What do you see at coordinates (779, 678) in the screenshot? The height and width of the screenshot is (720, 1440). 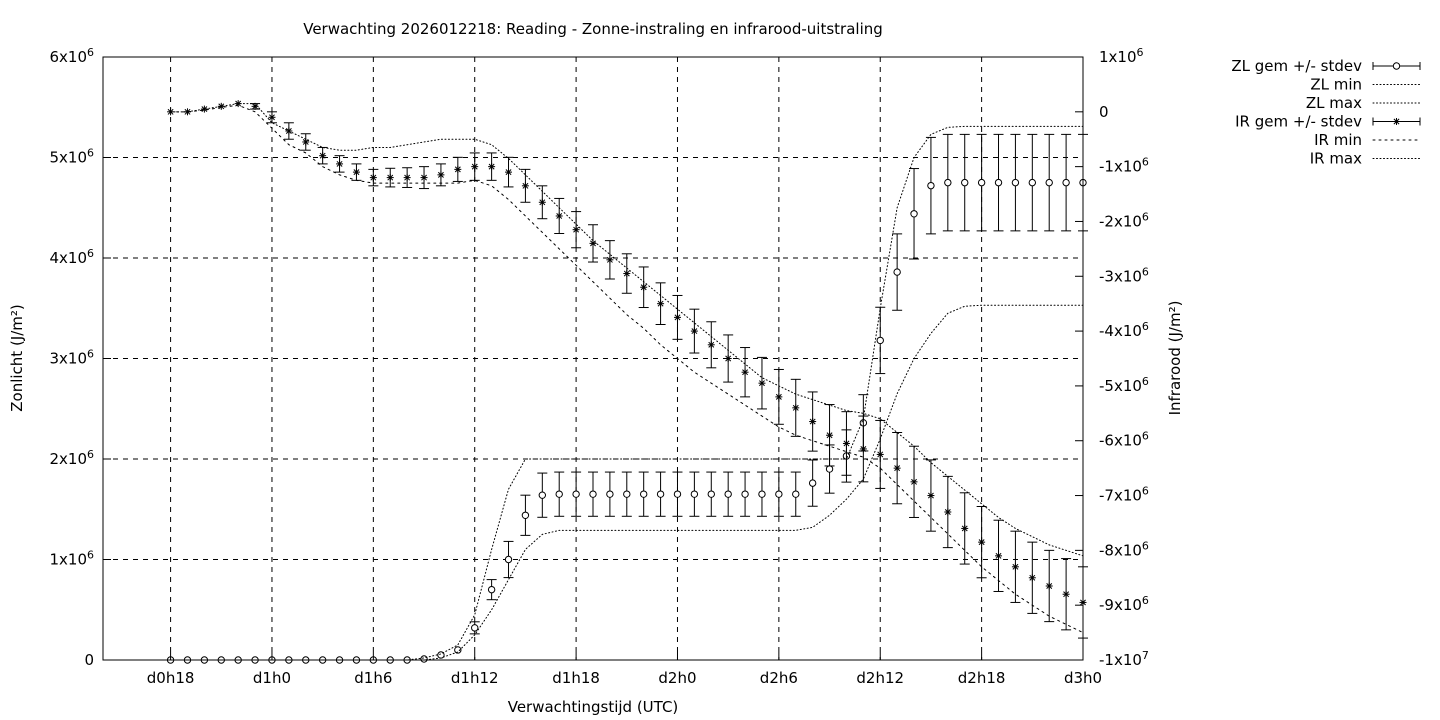 I see `x-tick-label: d2h6` at bounding box center [779, 678].